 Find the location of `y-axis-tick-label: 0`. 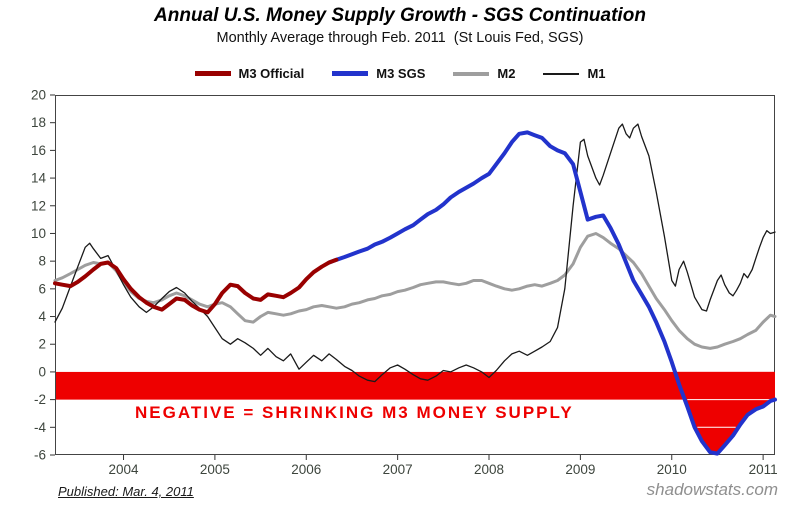

y-axis-tick-label: 0 is located at coordinates (42, 371).